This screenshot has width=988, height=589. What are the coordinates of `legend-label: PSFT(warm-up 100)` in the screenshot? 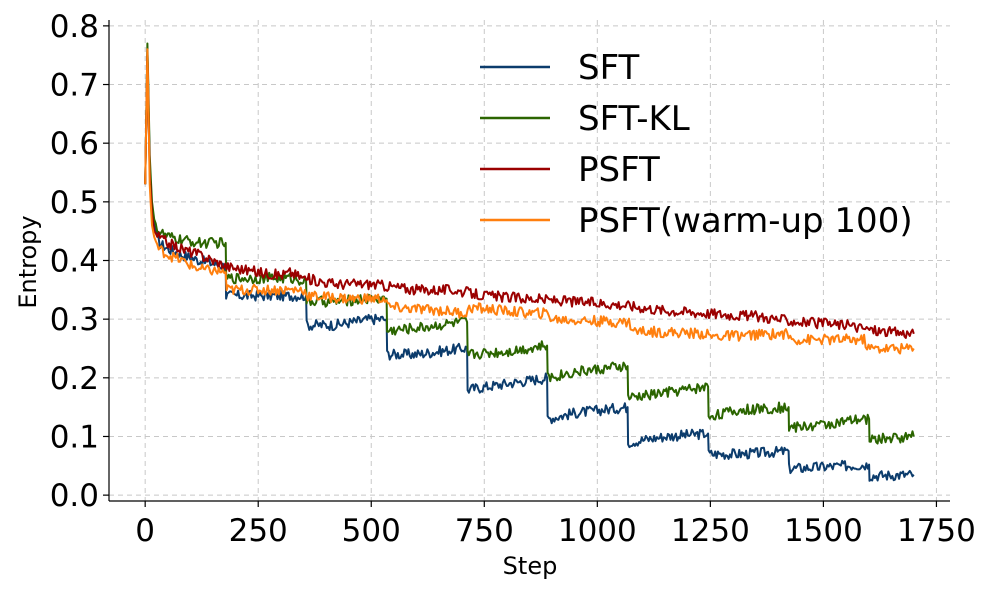 It's located at (745, 221).